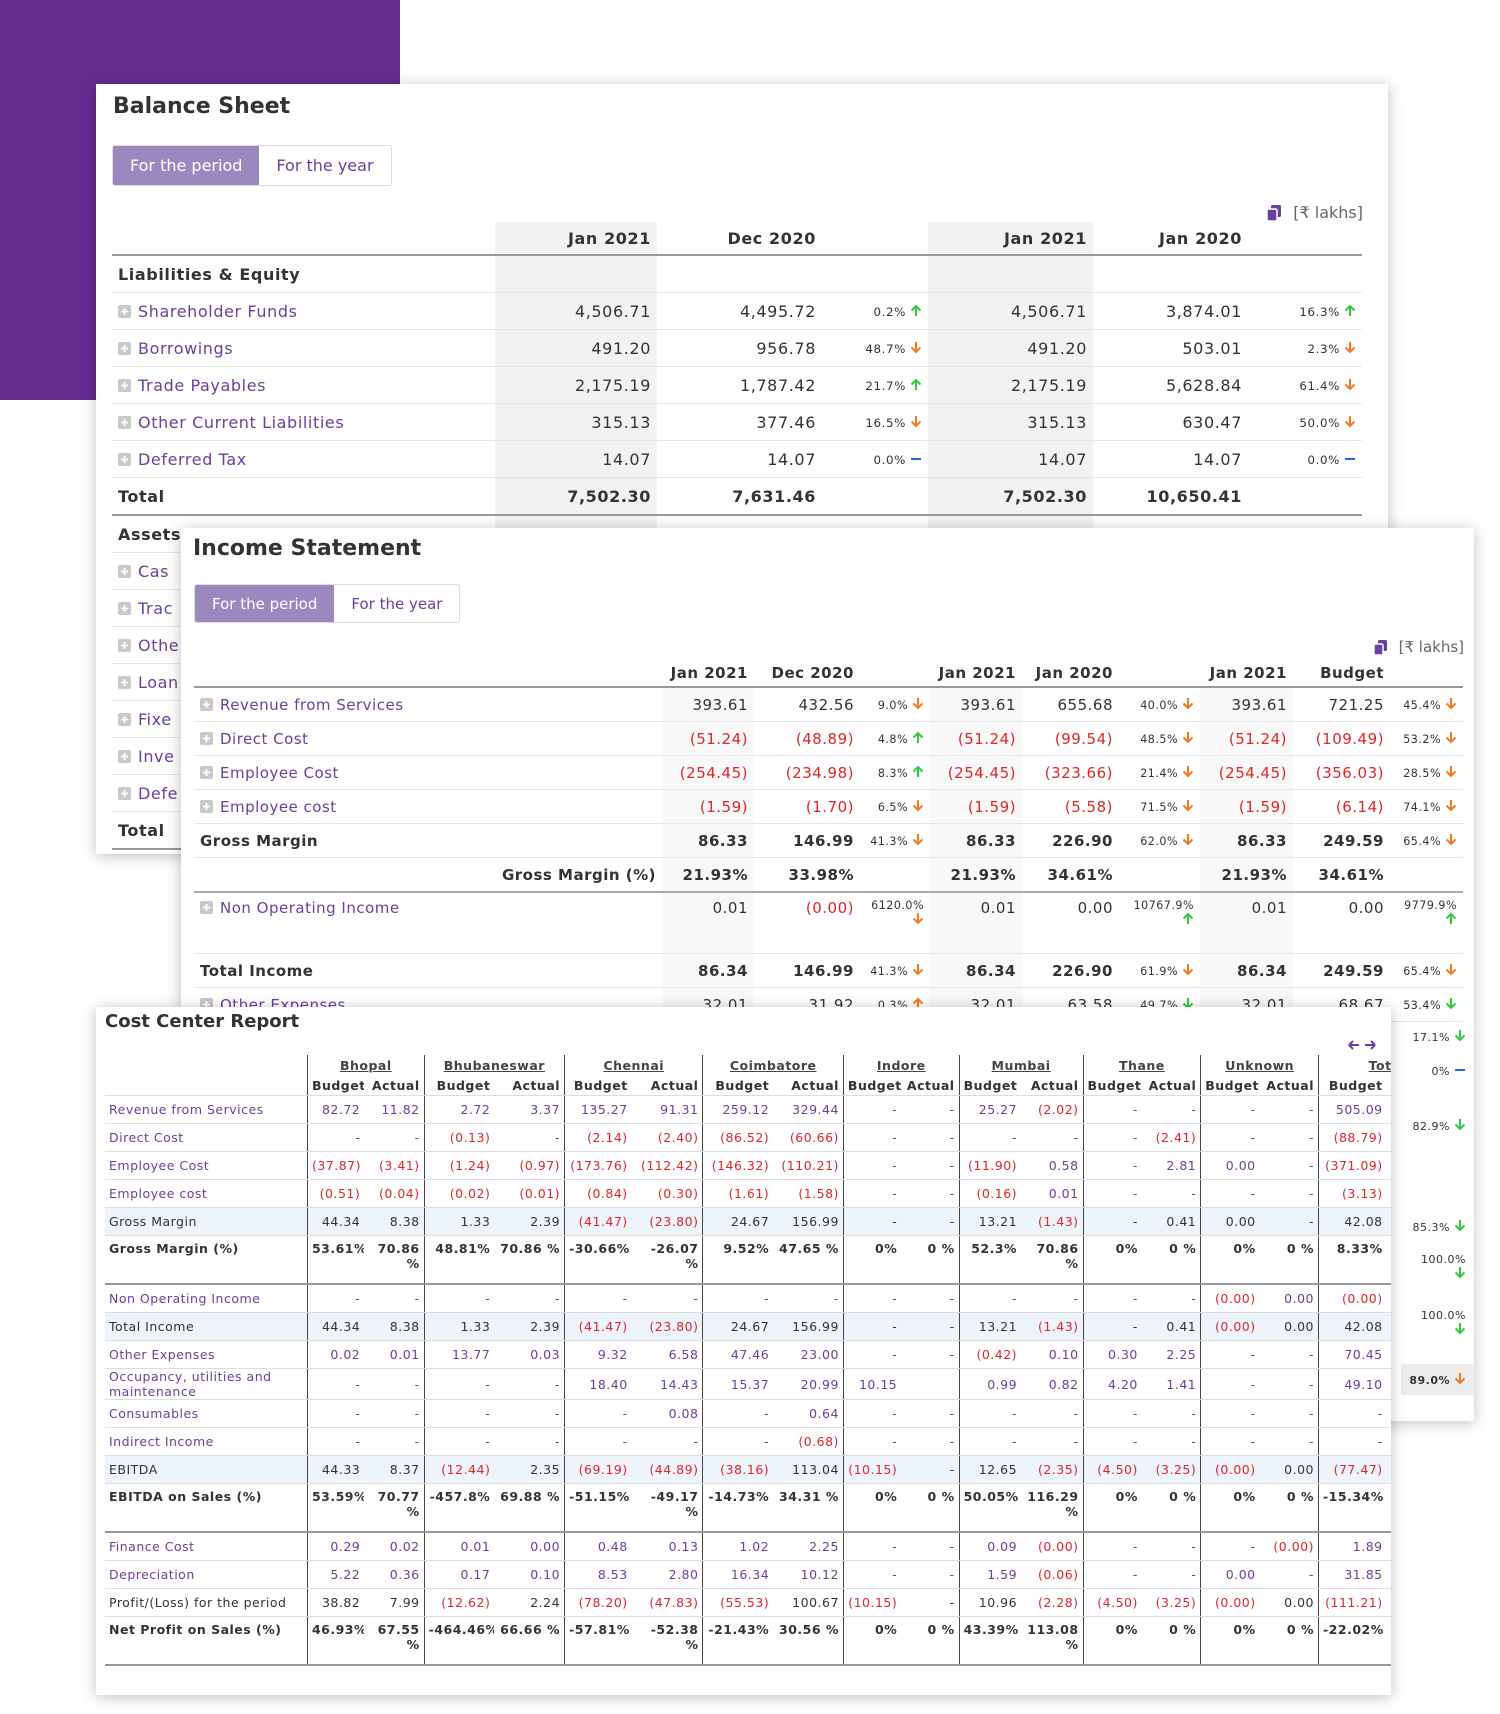  Describe the element at coordinates (667, 1326) in the screenshot. I see `value-cell: (23.80)` at that location.